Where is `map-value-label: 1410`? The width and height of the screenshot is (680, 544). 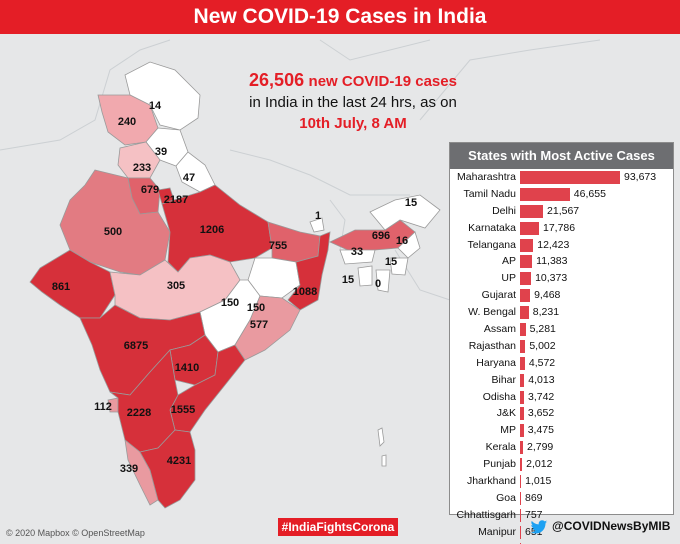 map-value-label: 1410 is located at coordinates (187, 368).